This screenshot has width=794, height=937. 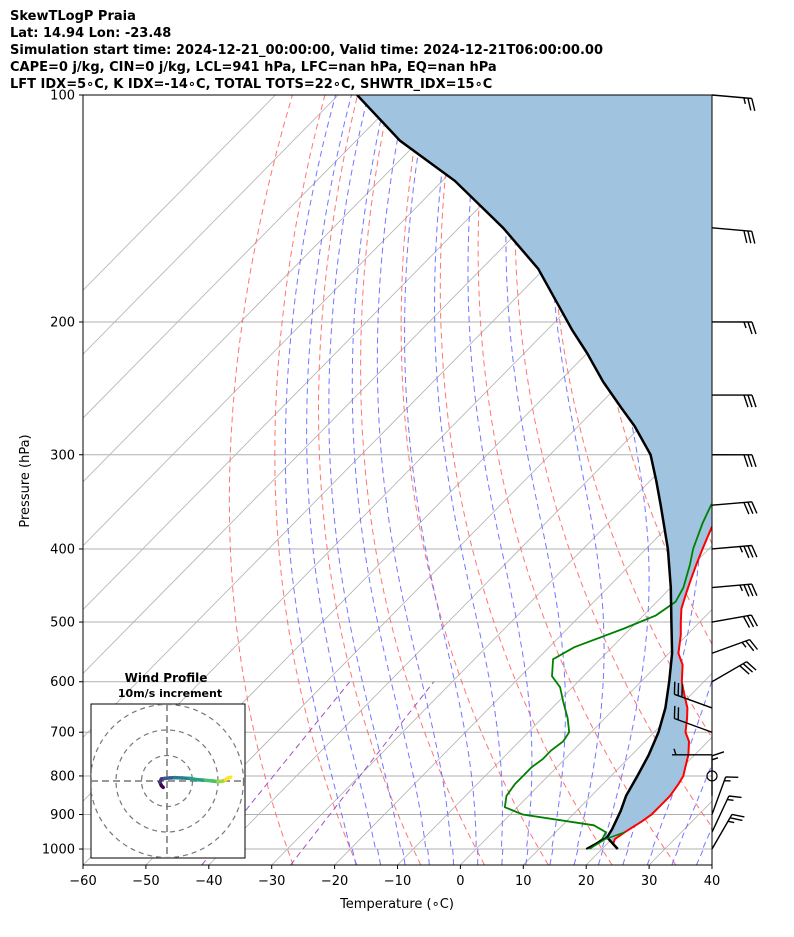 I want to click on x-tick-label: 30, so click(x=649, y=881).